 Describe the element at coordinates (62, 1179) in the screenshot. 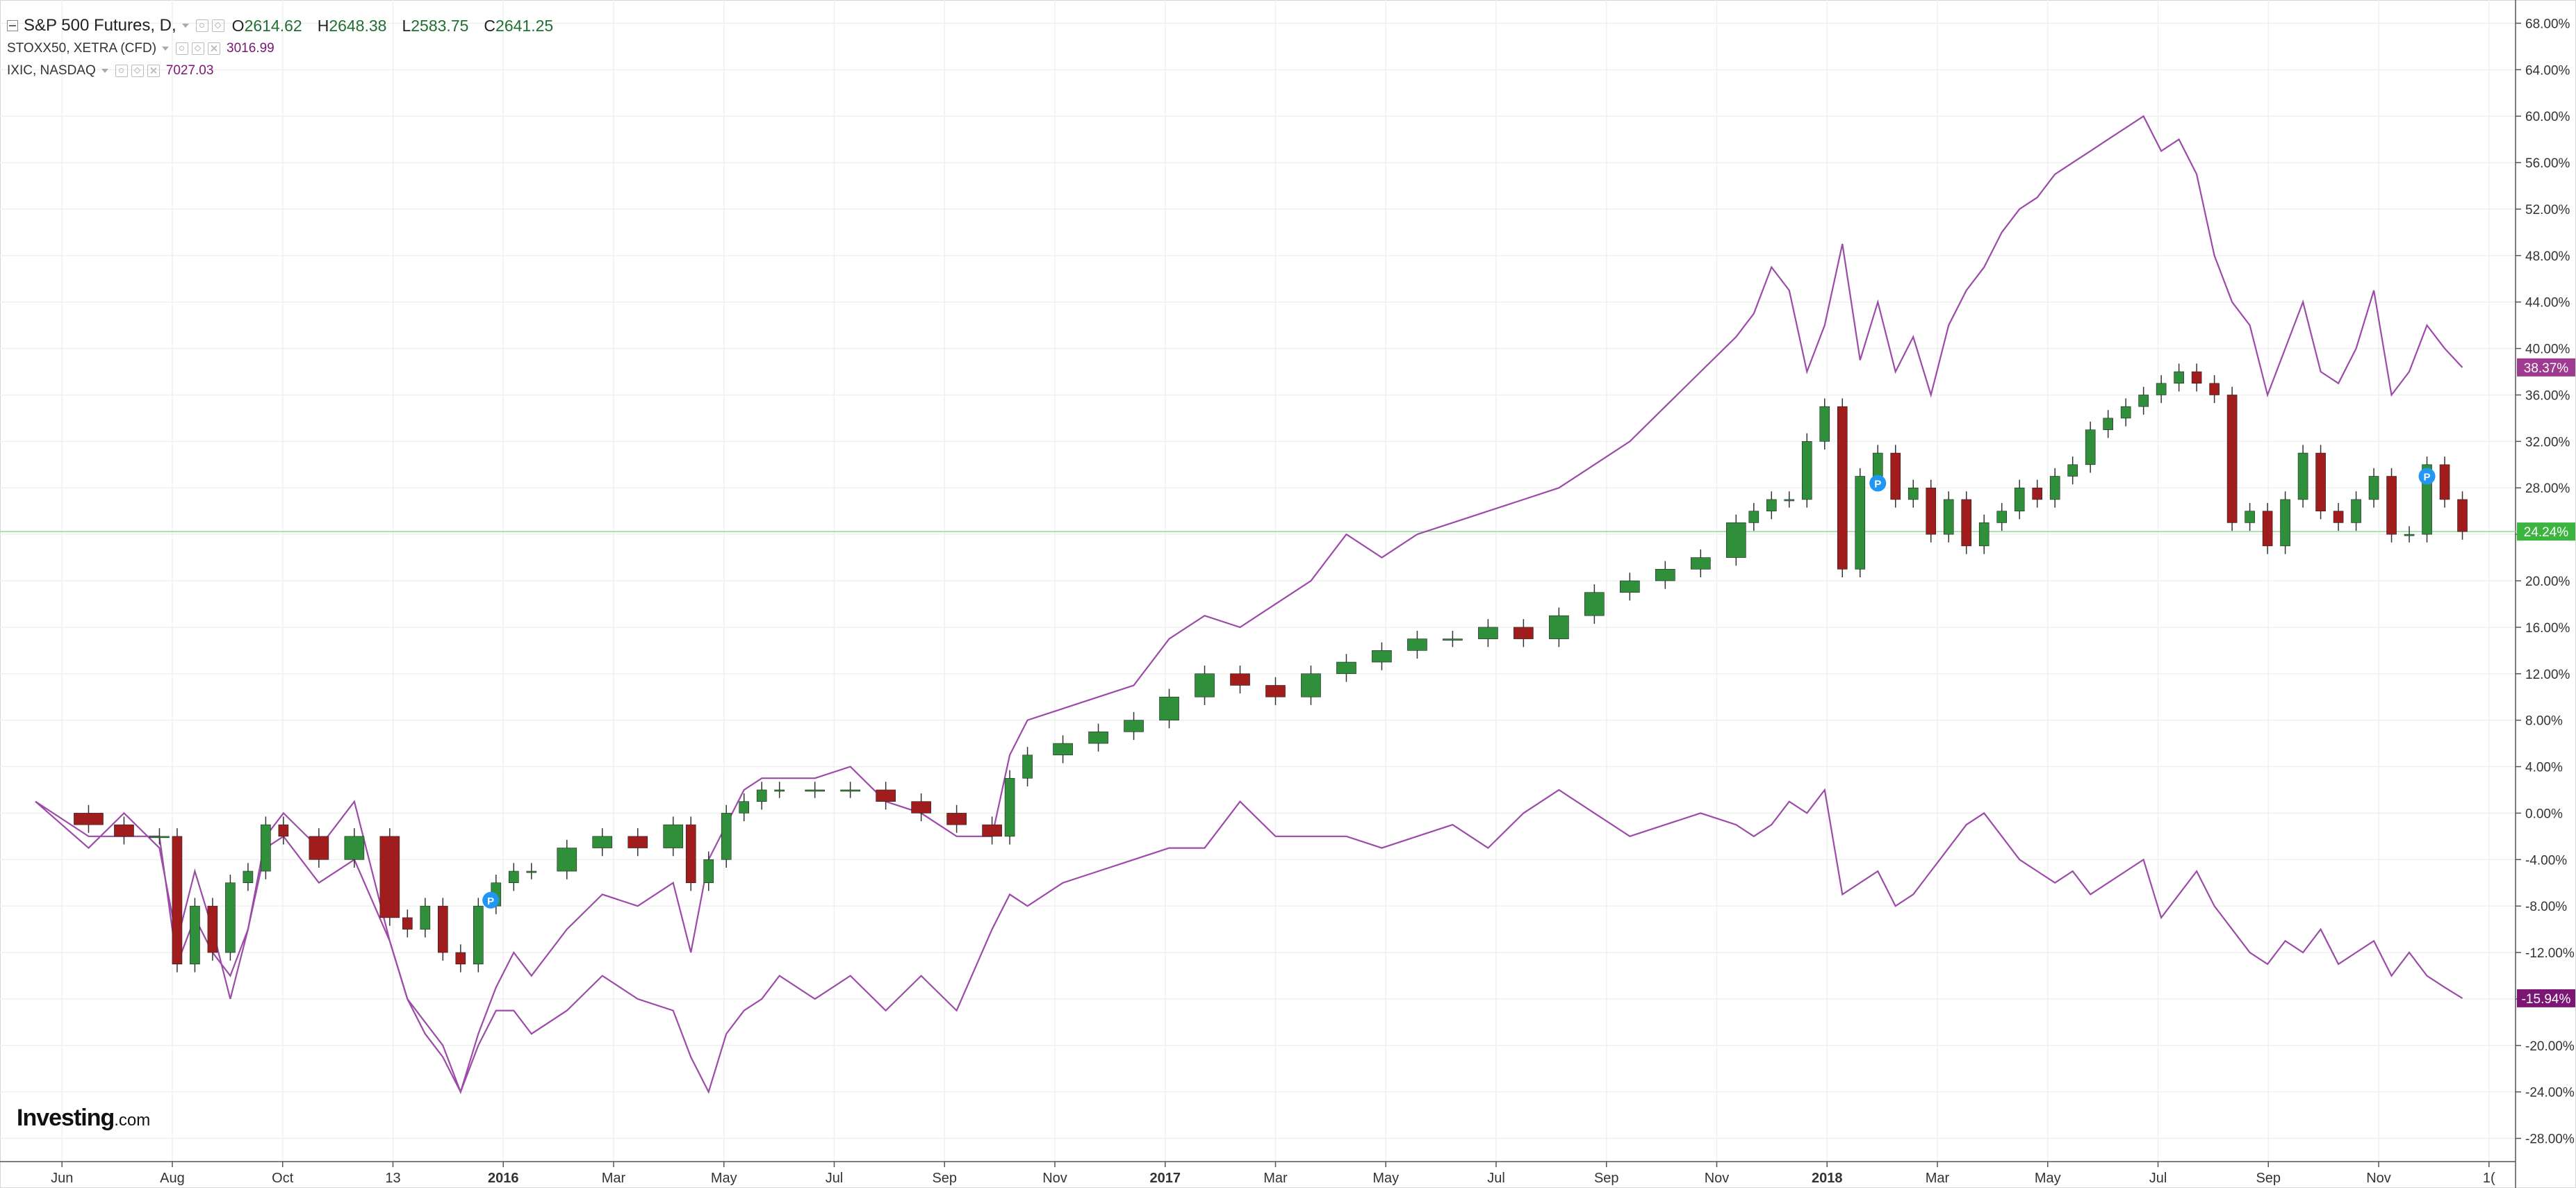

I see `x-tick-label: Jun` at that location.